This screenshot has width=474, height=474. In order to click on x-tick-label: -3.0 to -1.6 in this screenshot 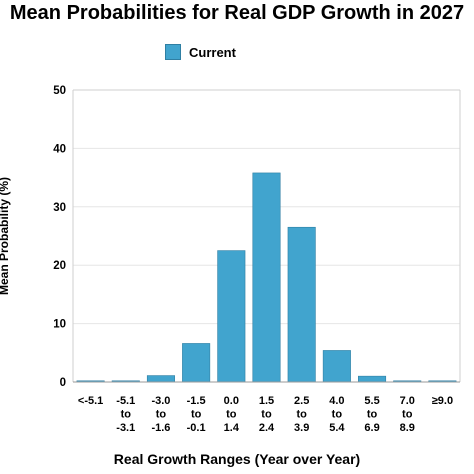, I will do `click(160, 414)`.